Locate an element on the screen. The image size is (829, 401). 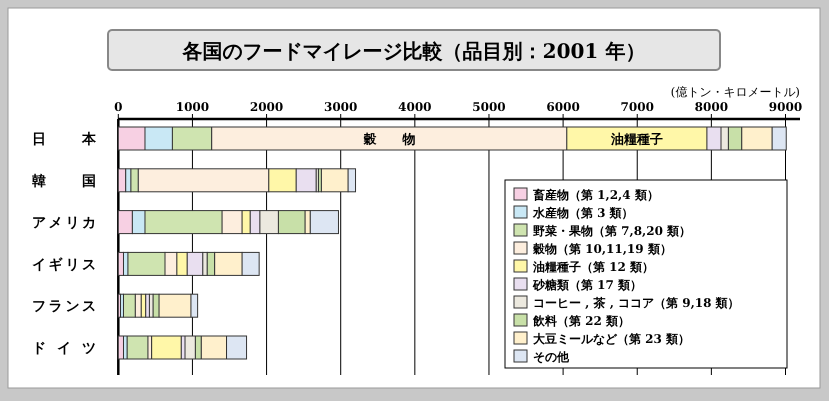
x-tick-label: 3000 is located at coordinates (341, 107).